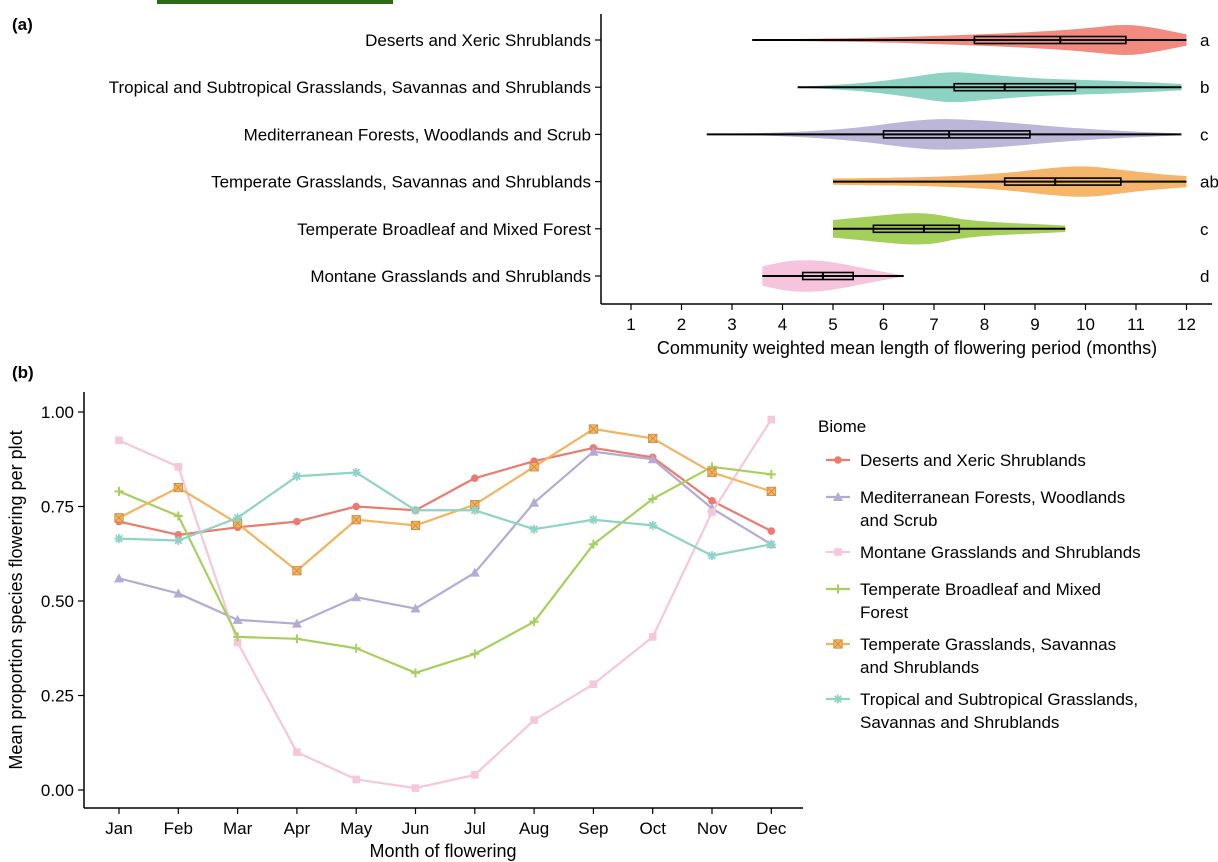 The image size is (1218, 862). What do you see at coordinates (297, 828) in the screenshot?
I see `x-tick-label: Apr` at bounding box center [297, 828].